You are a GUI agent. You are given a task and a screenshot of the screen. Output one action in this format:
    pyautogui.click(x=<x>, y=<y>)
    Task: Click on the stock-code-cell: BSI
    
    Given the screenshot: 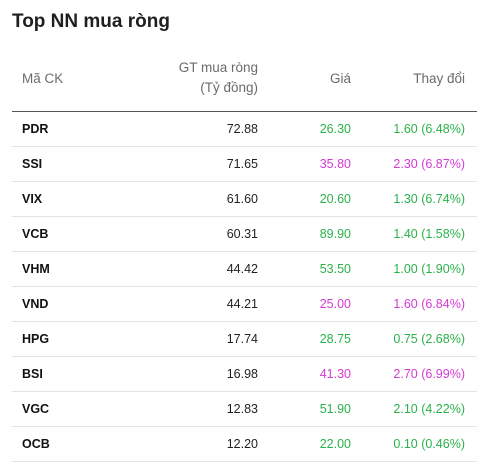 What is the action you would take?
    pyautogui.click(x=32, y=374)
    